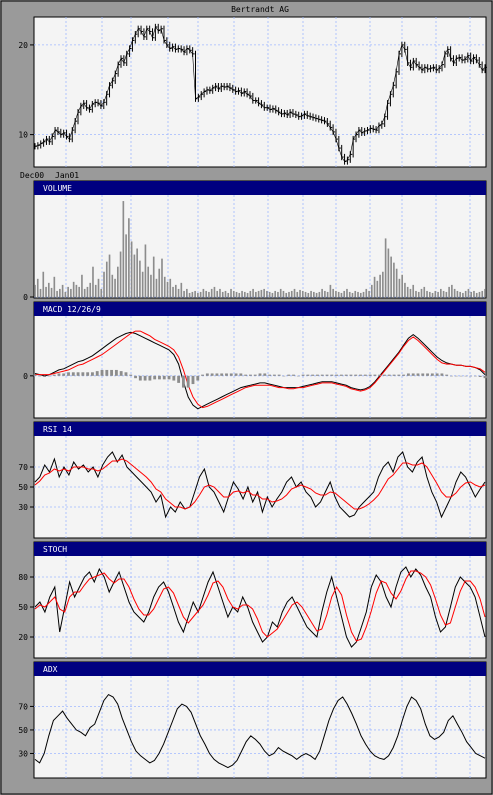 The image size is (493, 795). I want to click on panel-adx: ADX 30 50 70, so click(252, 720).